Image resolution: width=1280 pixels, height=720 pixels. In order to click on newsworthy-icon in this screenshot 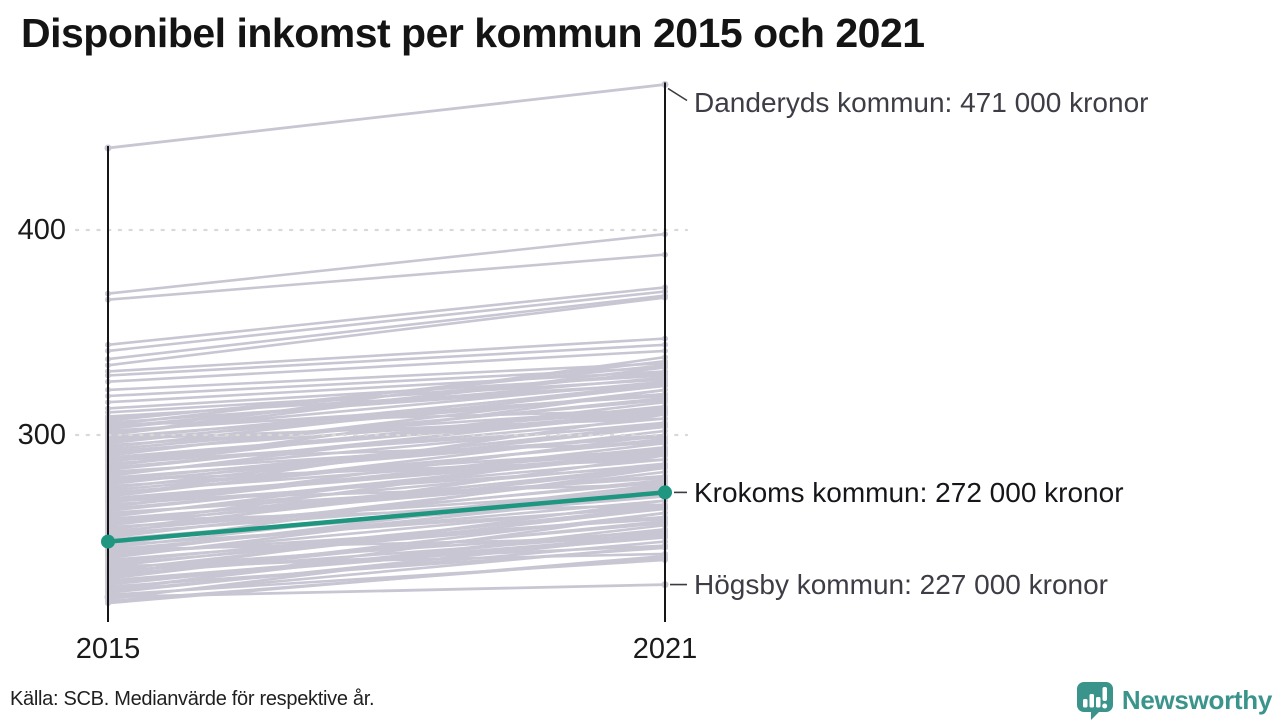, I will do `click(1094, 701)`.